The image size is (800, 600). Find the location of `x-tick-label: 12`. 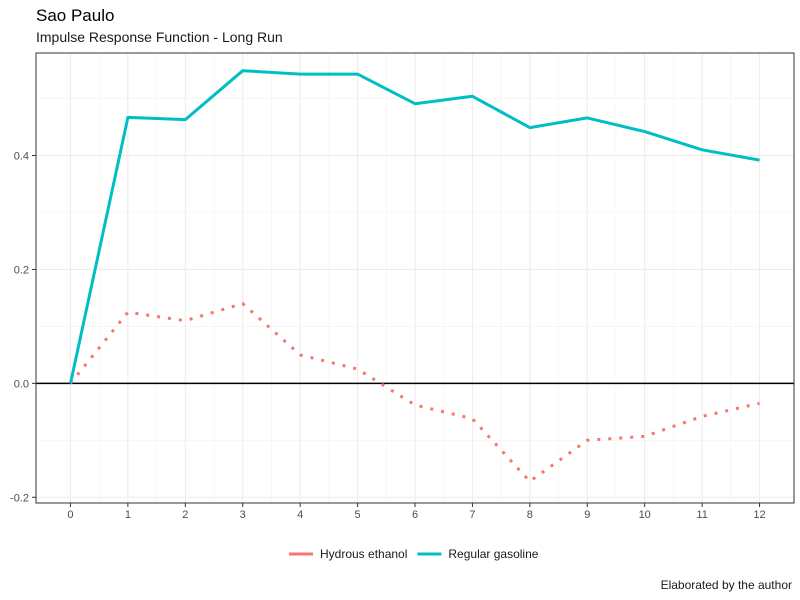

x-tick-label: 12 is located at coordinates (759, 515).